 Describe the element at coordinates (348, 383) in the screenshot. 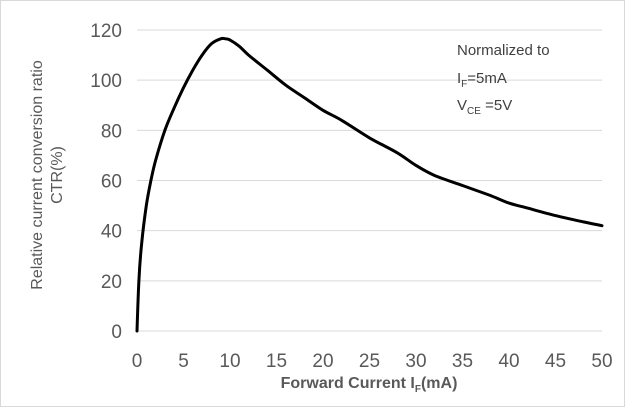

I see `x-axis-label-main: Forward Current I` at that location.